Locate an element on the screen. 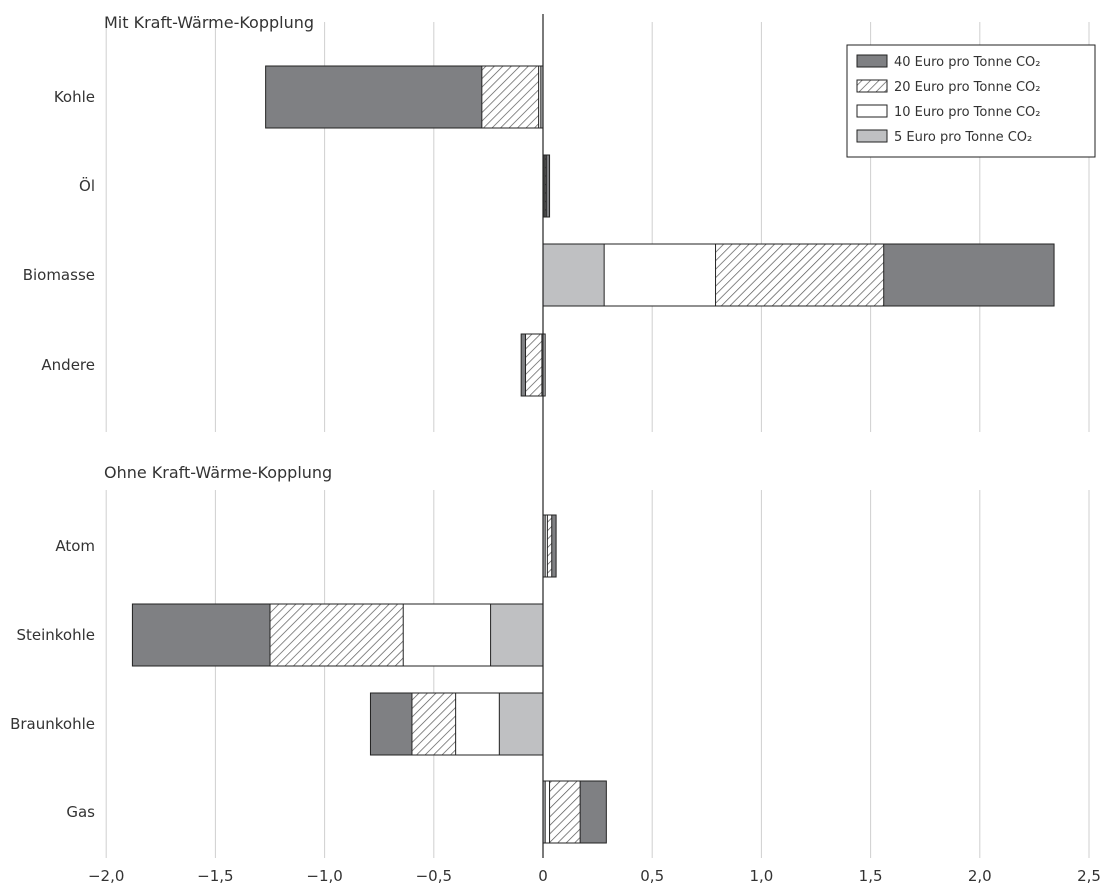 The height and width of the screenshot is (890, 1103). legend-label: 20 Euro pro Tonne CO₂ is located at coordinates (967, 87).